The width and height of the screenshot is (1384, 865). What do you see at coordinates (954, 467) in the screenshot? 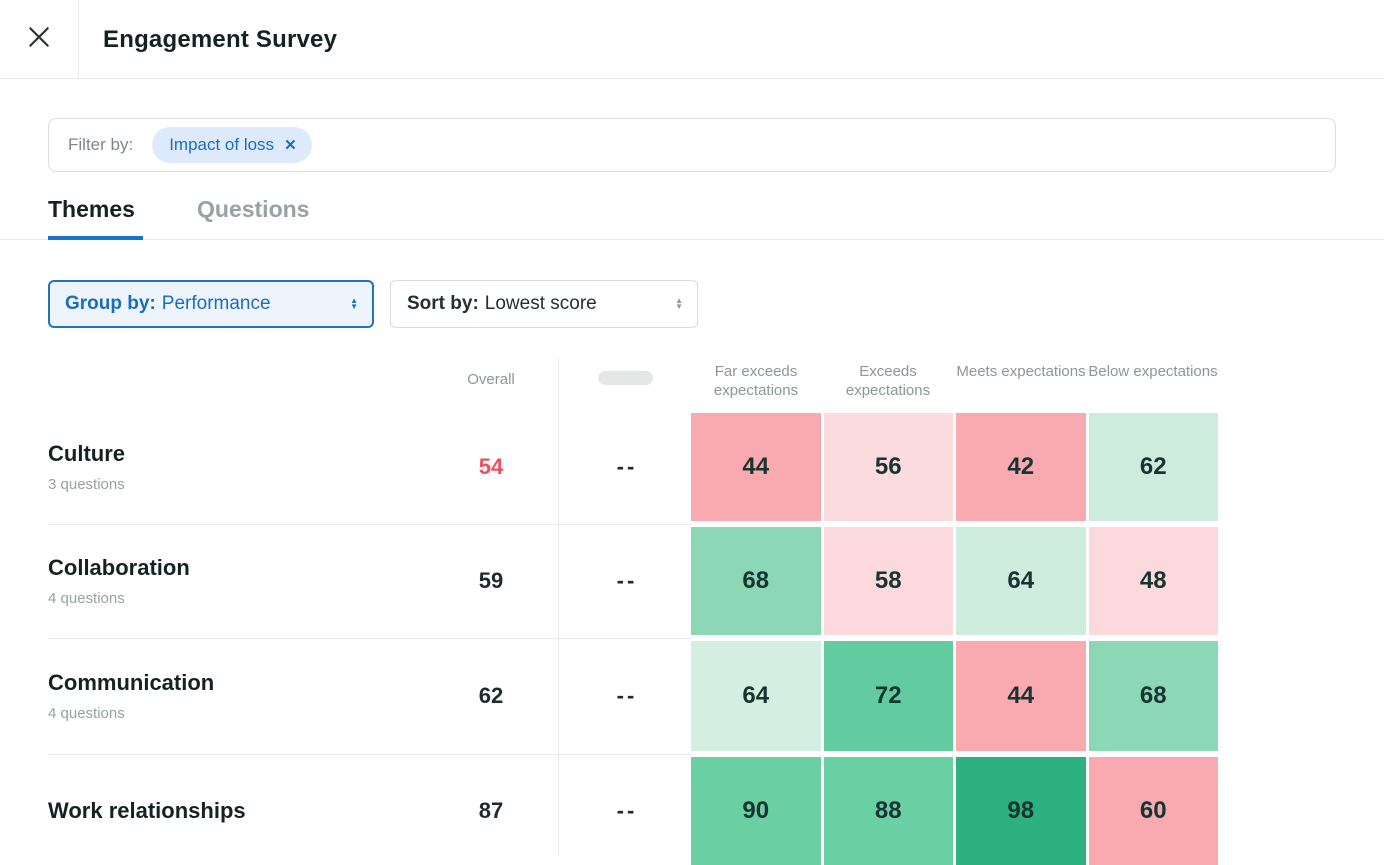
I see `heatmap-row: 44 56 42 62` at bounding box center [954, 467].